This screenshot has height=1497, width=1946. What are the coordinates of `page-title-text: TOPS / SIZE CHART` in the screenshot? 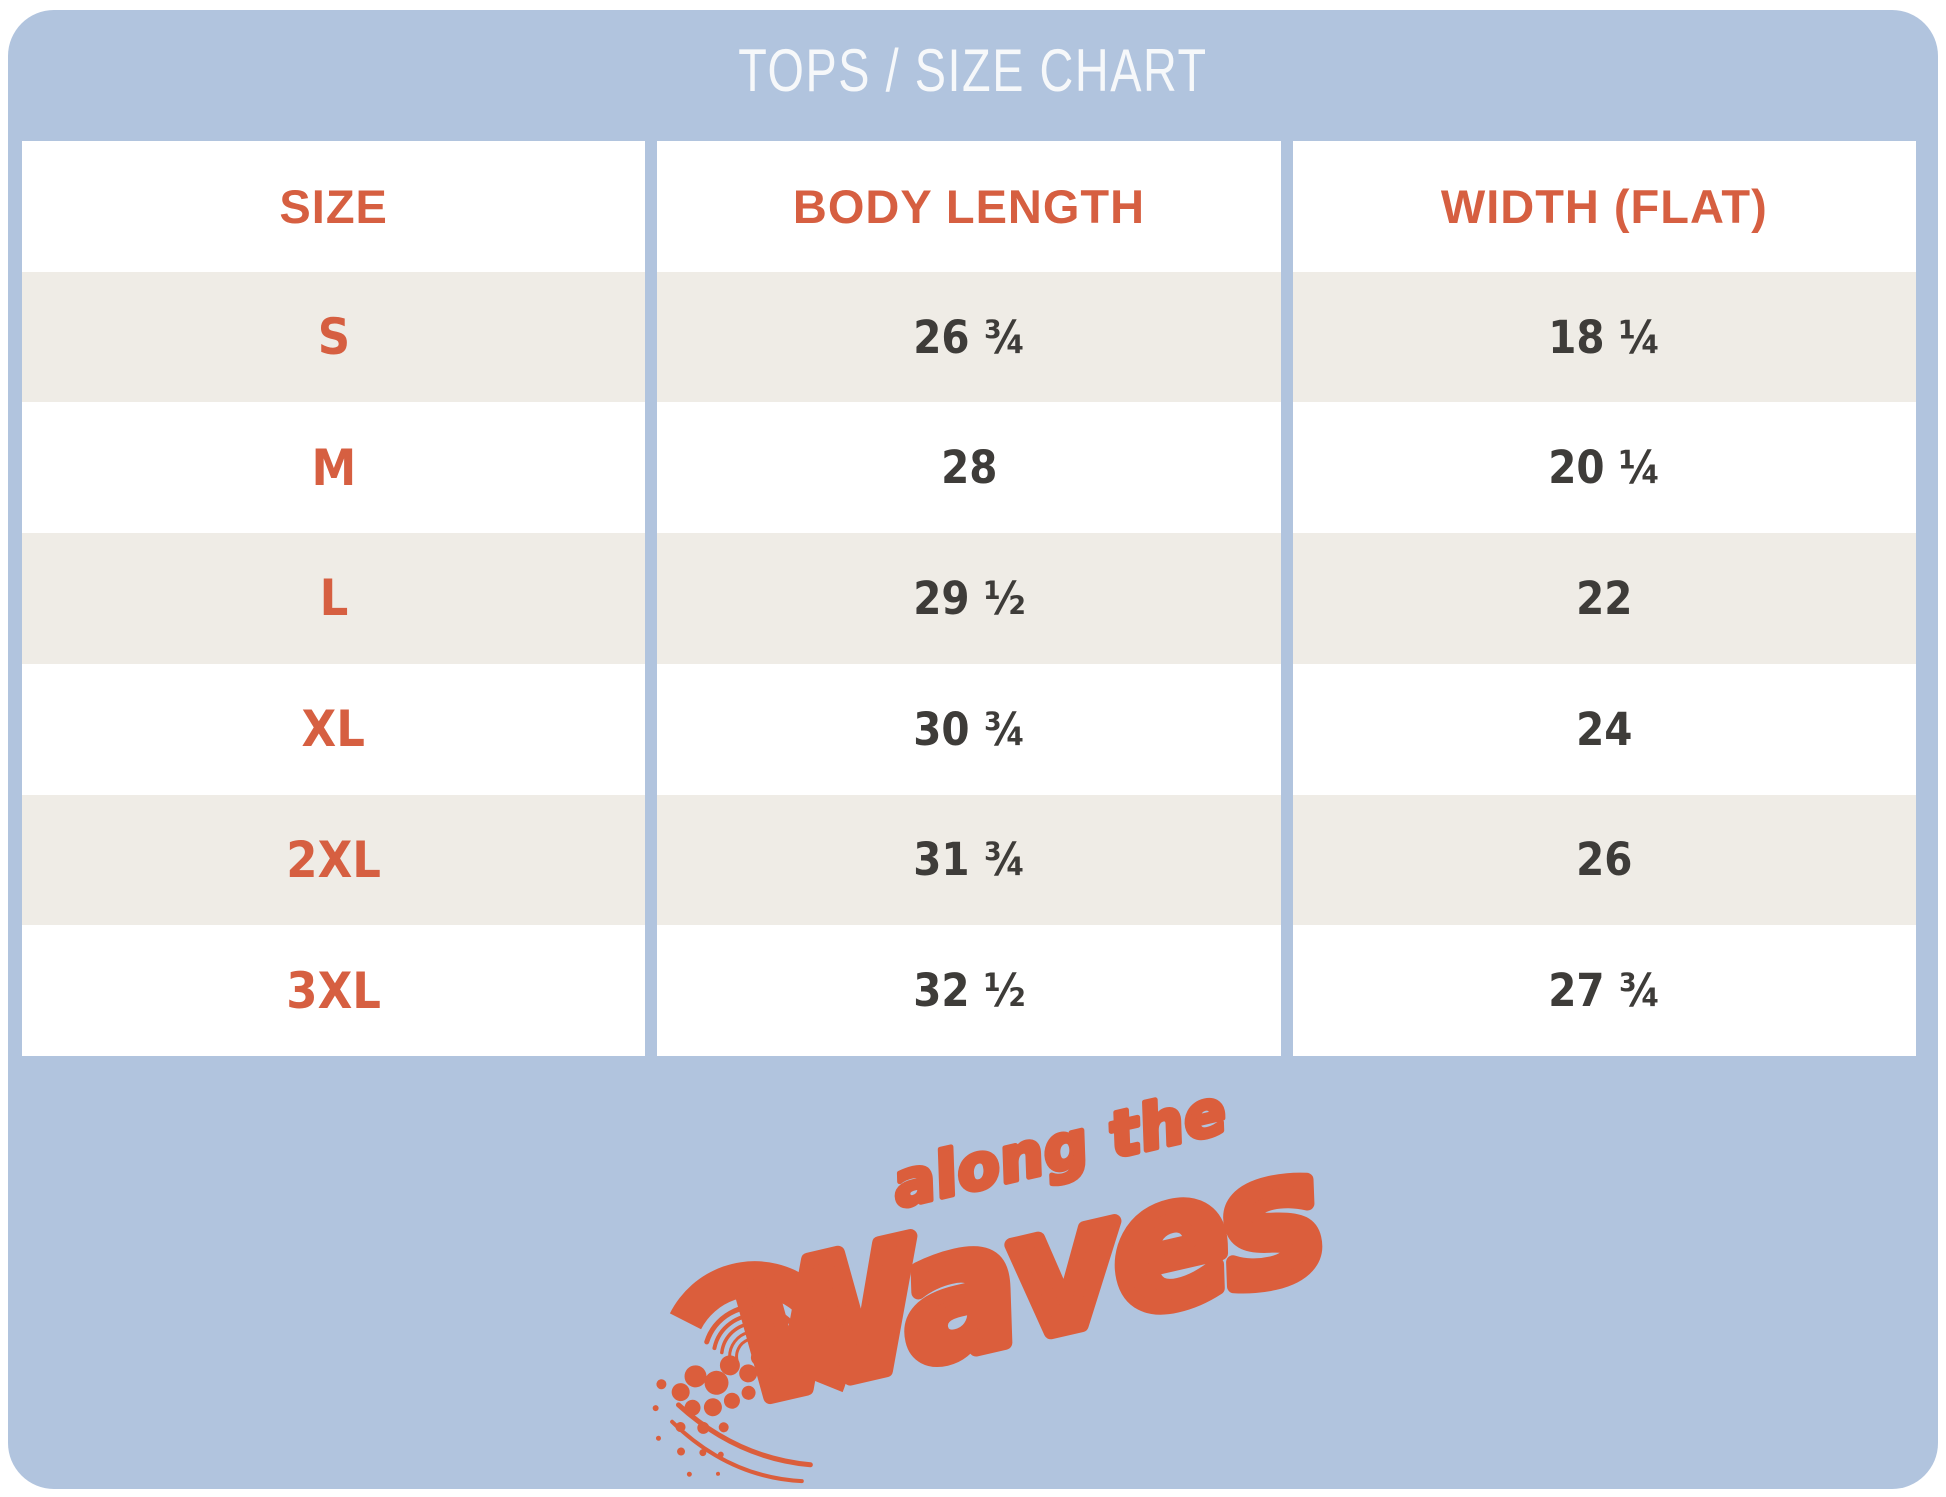 It's located at (973, 70).